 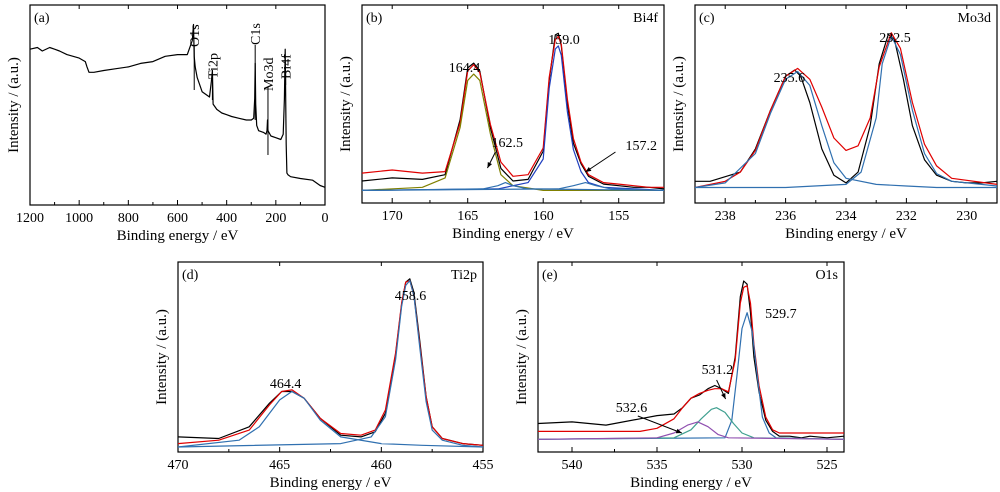 What do you see at coordinates (178, 465) in the screenshot?
I see `x-tick-label: 470` at bounding box center [178, 465].